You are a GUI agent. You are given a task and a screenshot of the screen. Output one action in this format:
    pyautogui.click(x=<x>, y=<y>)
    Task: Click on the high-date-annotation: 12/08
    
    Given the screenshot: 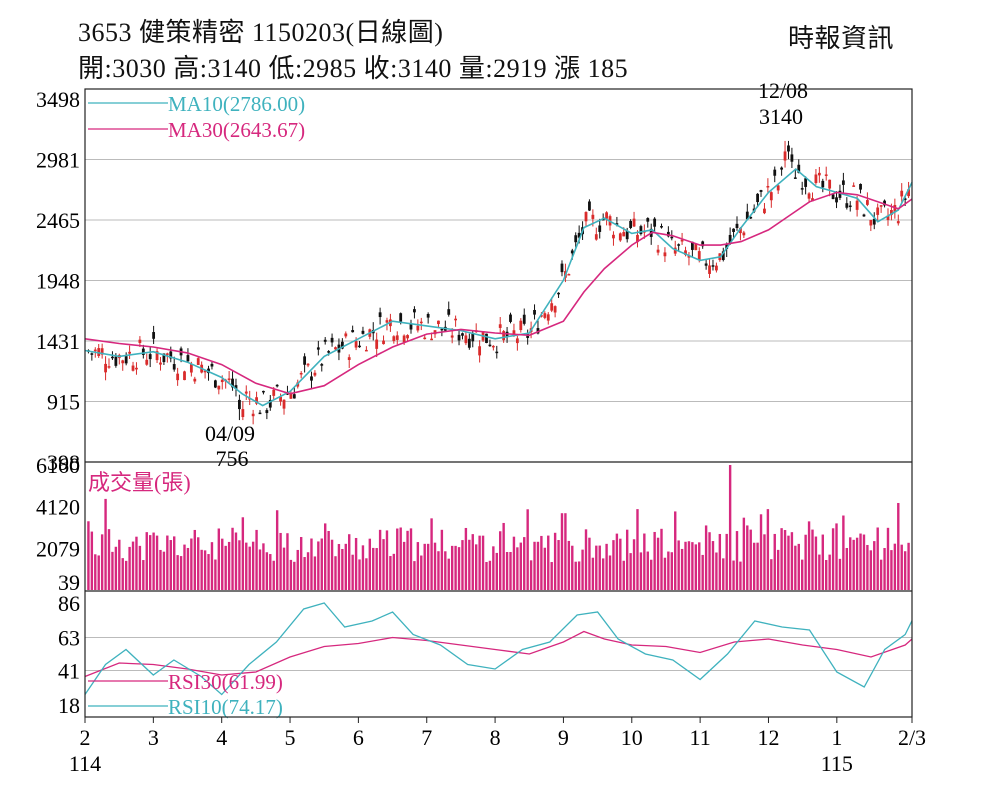 What is the action you would take?
    pyautogui.click(x=783, y=90)
    